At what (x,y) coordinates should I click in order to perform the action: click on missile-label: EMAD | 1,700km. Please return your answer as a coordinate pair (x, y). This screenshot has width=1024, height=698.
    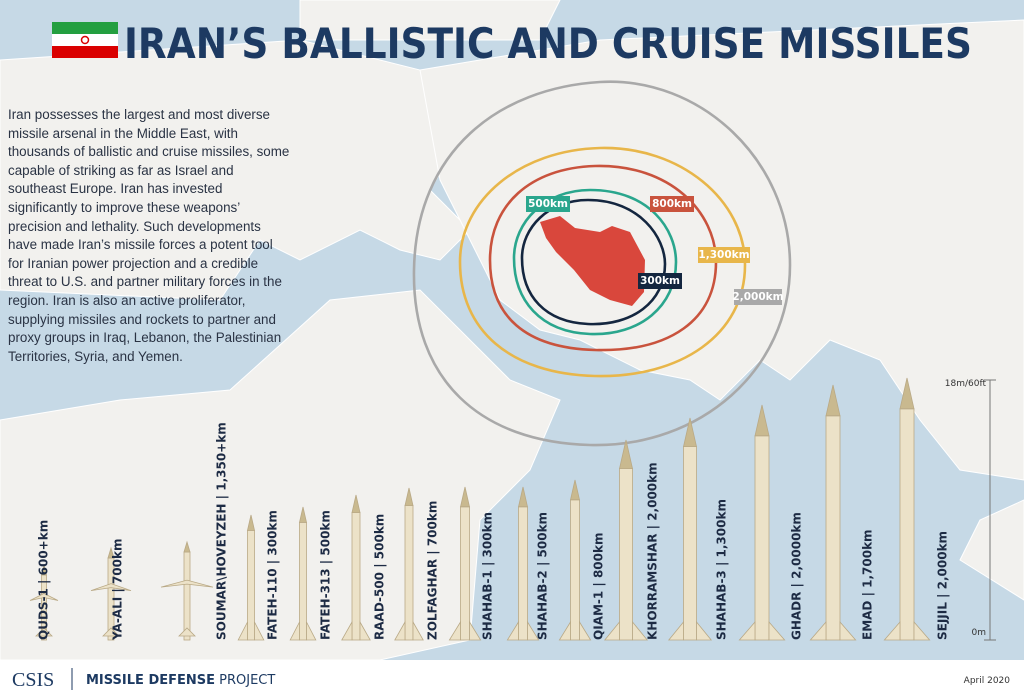
    Looking at the image, I should click on (868, 584).